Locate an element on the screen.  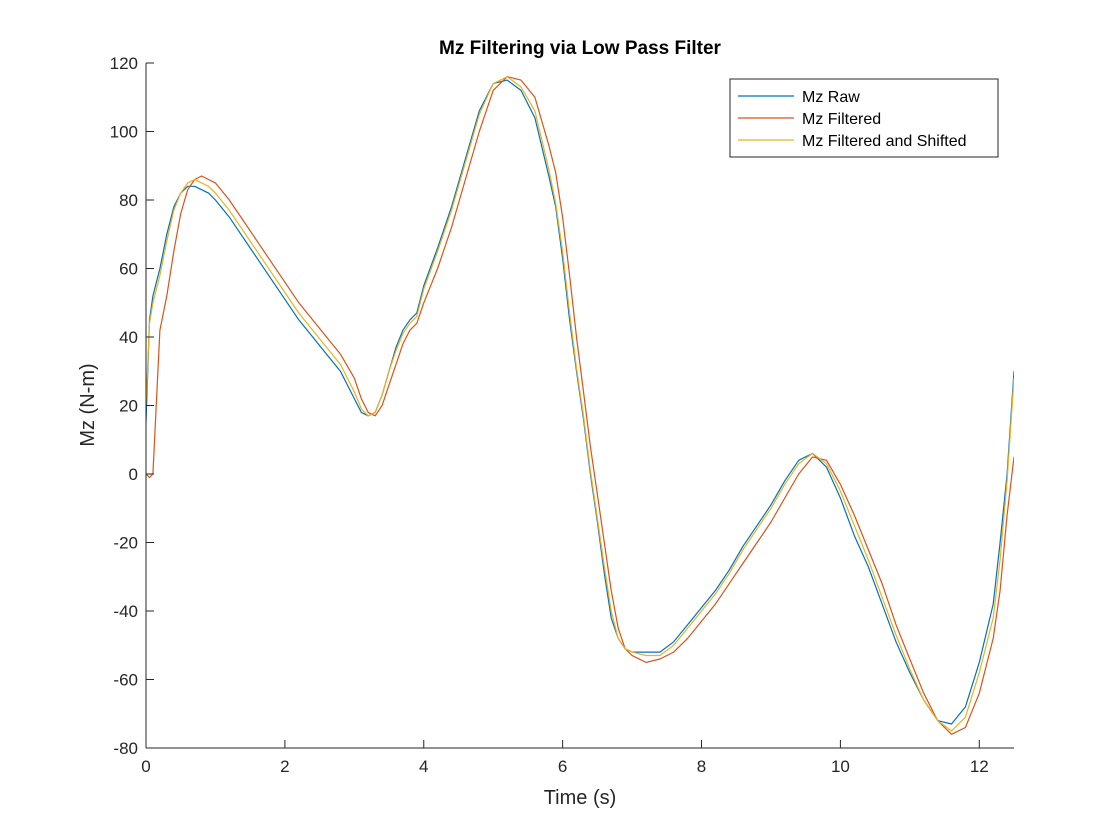
y-tick-label: 80 is located at coordinates (128, 200).